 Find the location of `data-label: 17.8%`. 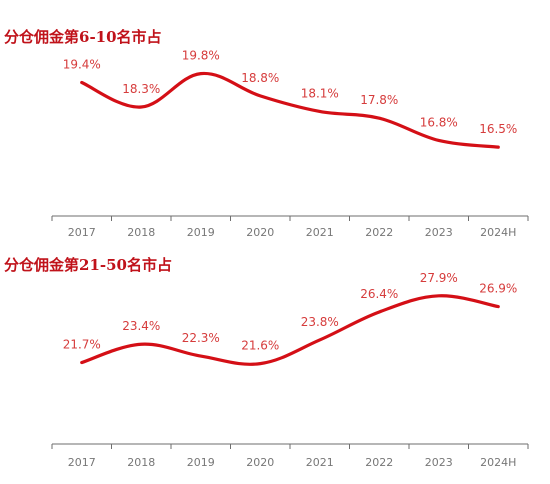

data-label: 17.8% is located at coordinates (379, 100).